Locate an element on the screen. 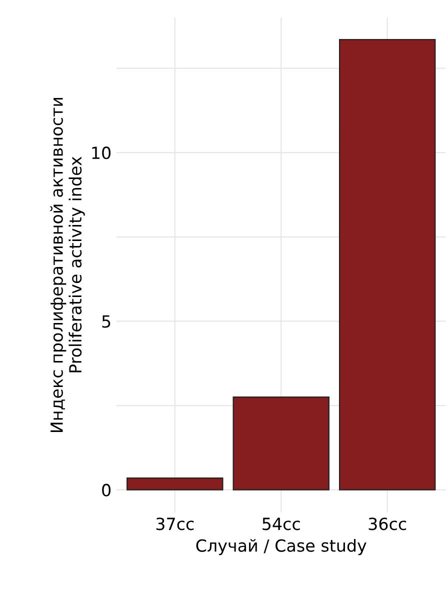 The height and width of the screenshot is (589, 448). y-tick-label: 0 is located at coordinates (106, 490).